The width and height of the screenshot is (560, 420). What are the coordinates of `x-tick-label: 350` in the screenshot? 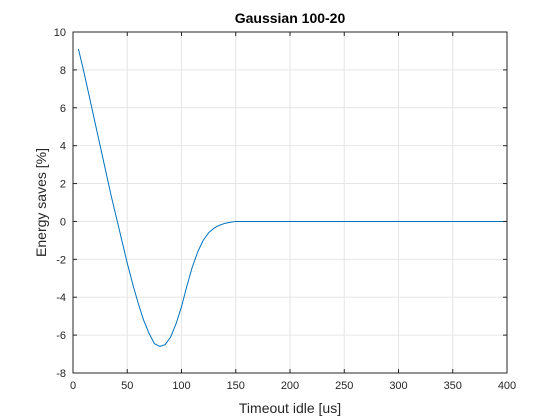 It's located at (453, 386).